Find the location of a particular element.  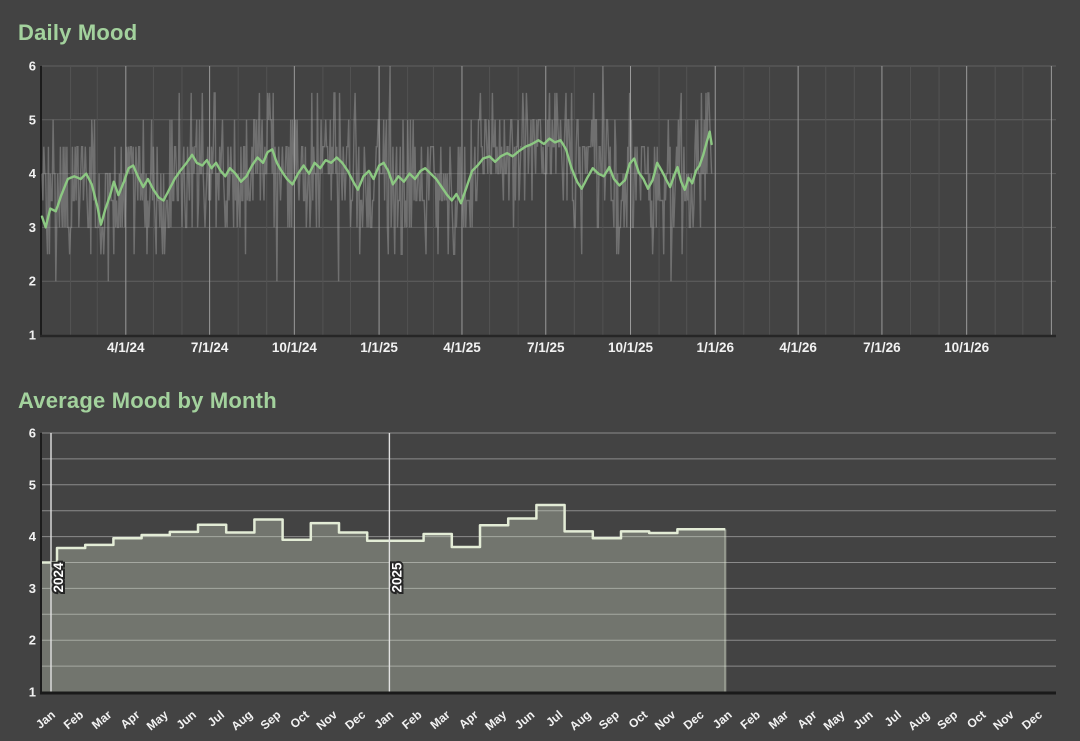

daily-mood-title: Daily Mood is located at coordinates (78, 32).